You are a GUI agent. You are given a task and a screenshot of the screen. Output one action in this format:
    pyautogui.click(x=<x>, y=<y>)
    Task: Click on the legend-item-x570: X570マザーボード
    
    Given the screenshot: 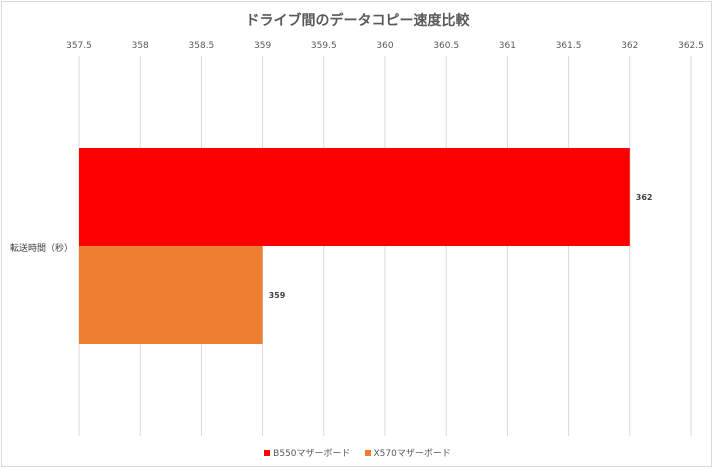 What is the action you would take?
    pyautogui.click(x=407, y=452)
    